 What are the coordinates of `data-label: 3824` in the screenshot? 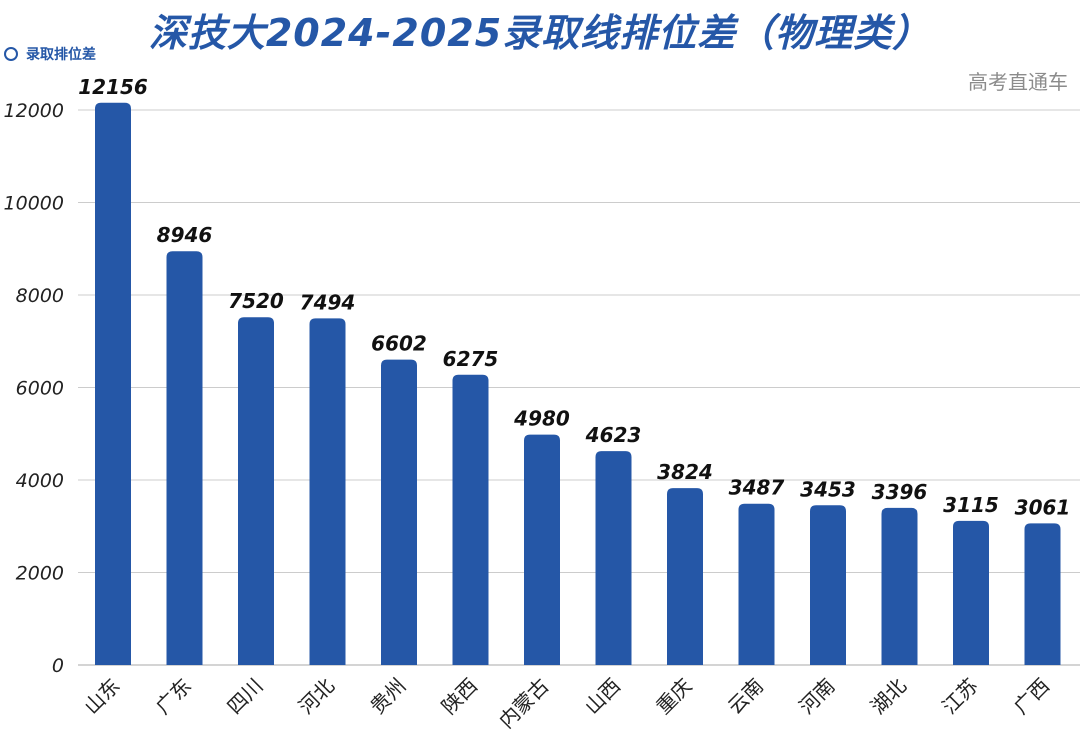 It's located at (685, 472).